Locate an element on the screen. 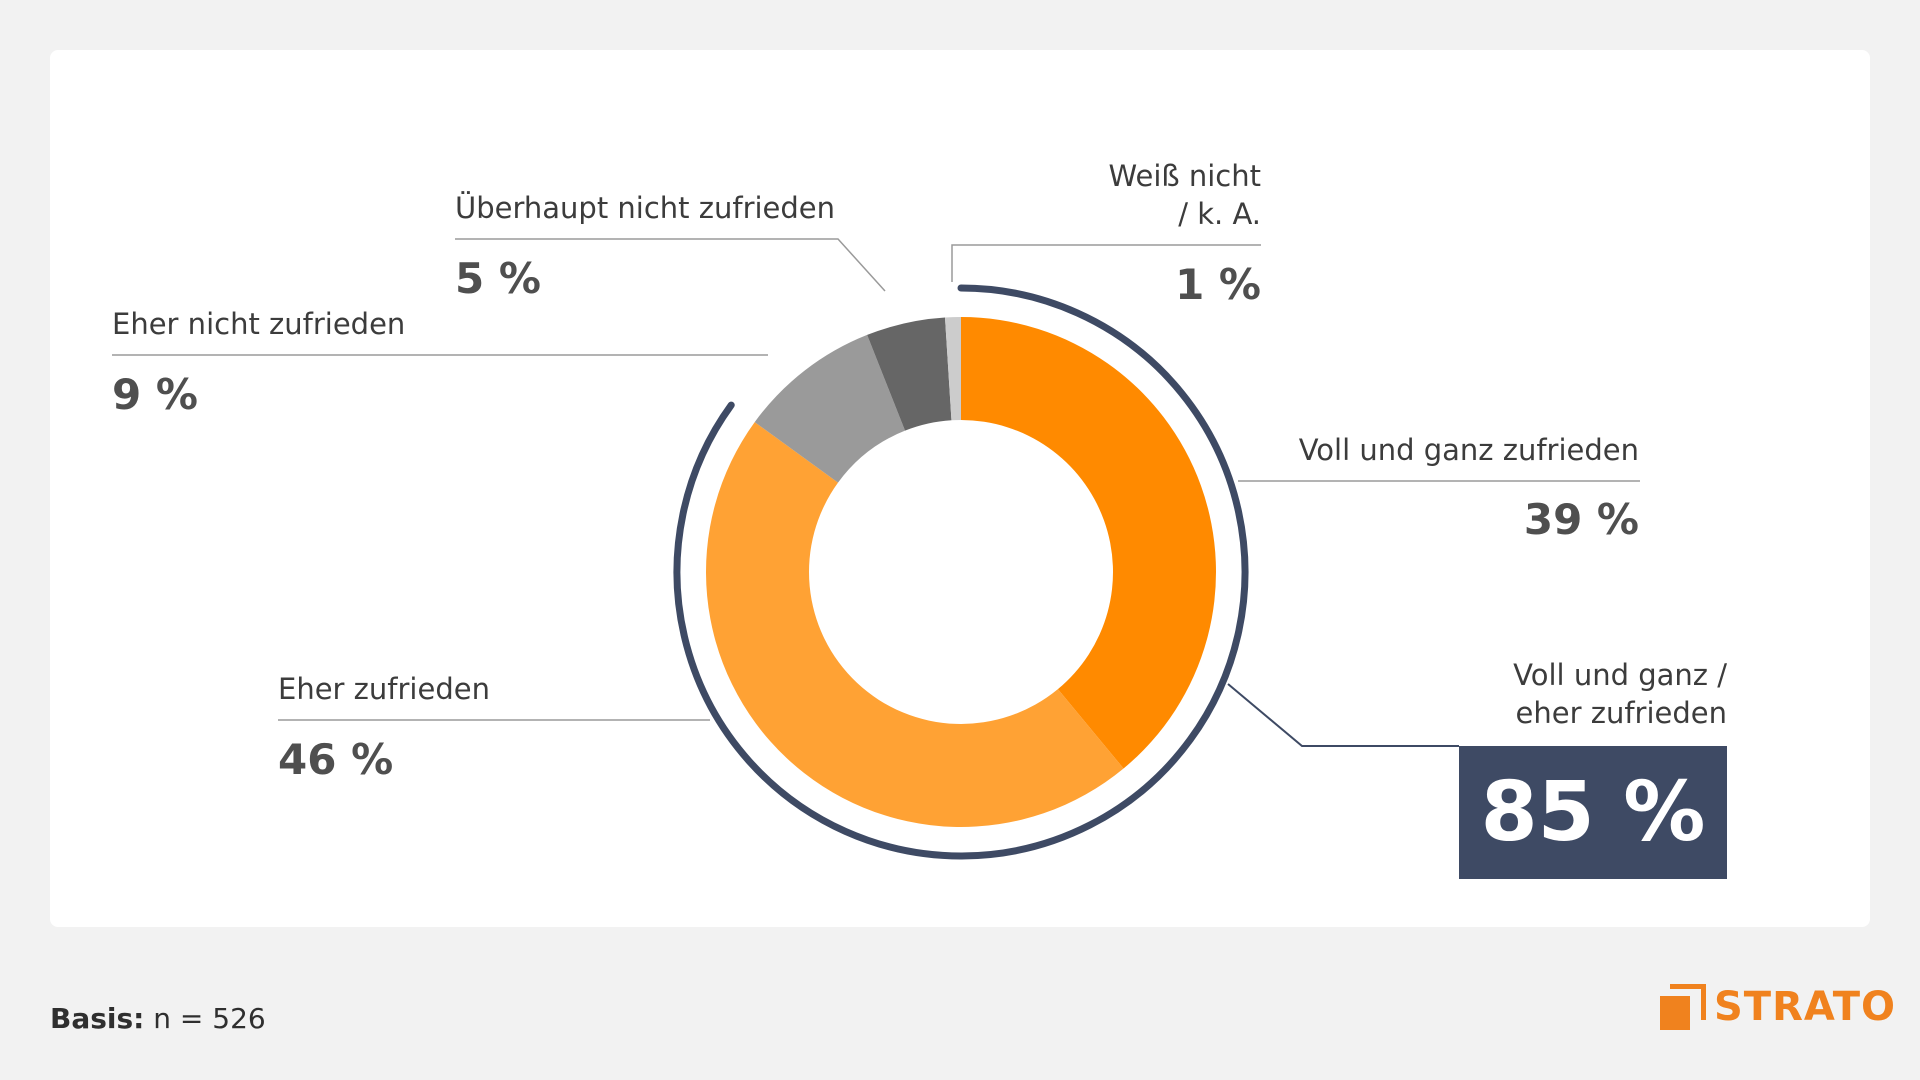  label-voll-value: 39 % is located at coordinates (1581, 519).